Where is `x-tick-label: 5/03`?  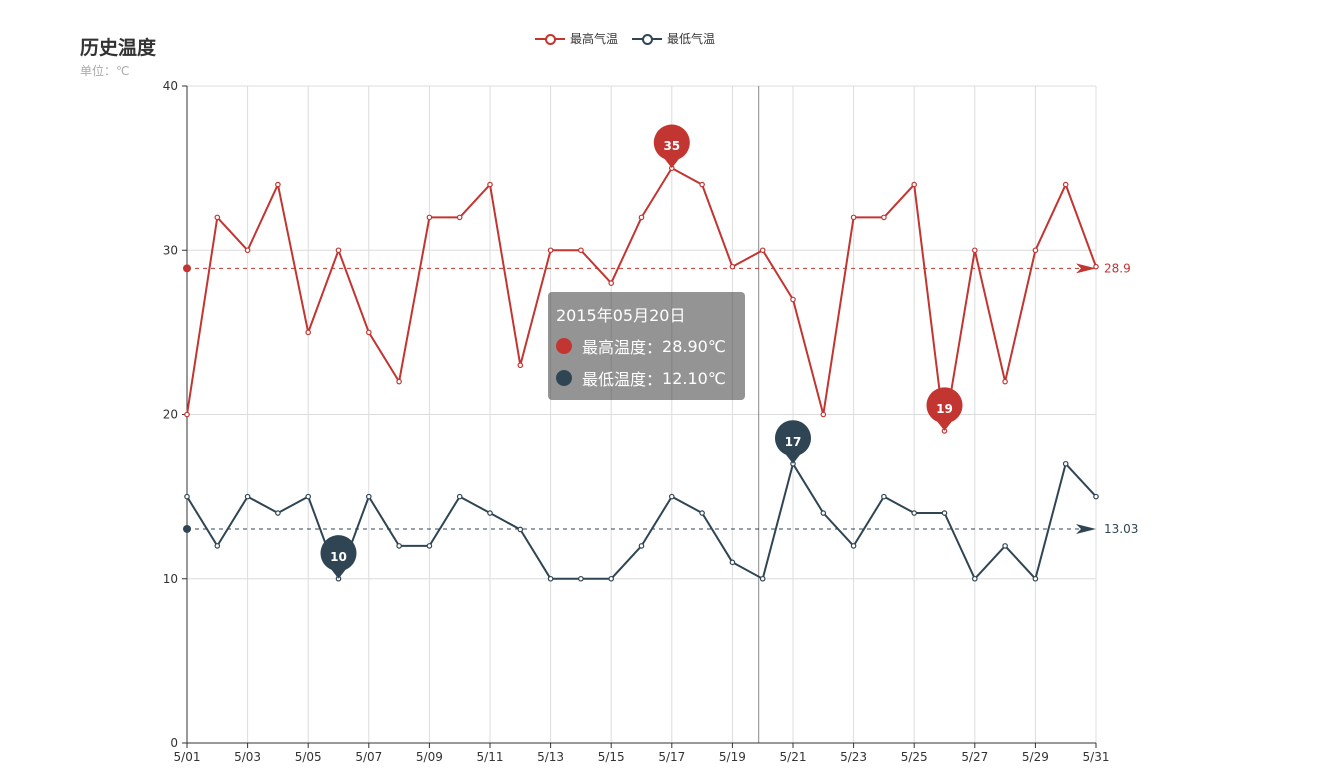
x-tick-label: 5/03 is located at coordinates (247, 757).